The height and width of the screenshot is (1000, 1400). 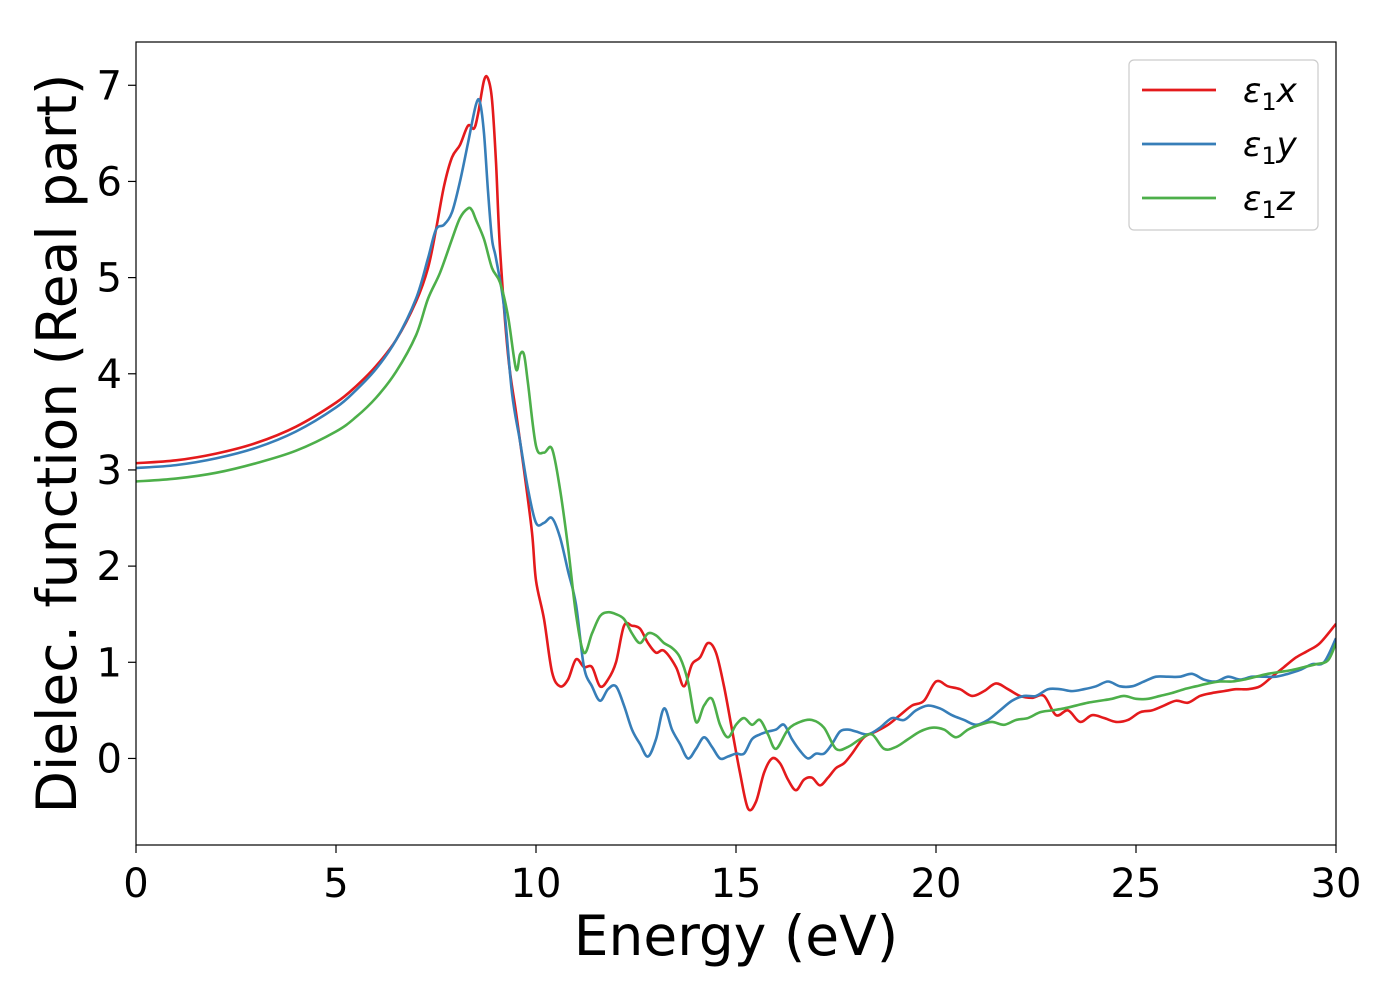 I want to click on y-tick-label: 0, so click(x=109, y=759).